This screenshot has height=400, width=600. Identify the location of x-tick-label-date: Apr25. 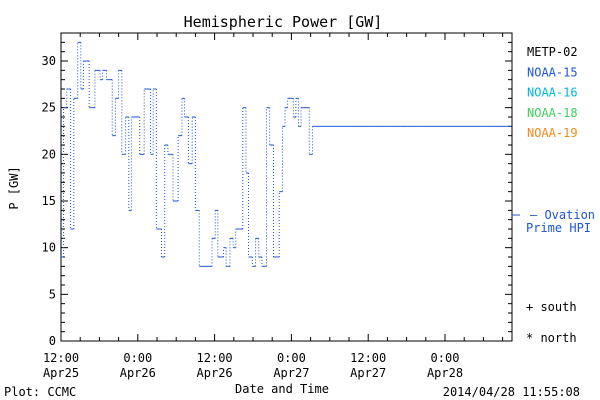
(61, 373).